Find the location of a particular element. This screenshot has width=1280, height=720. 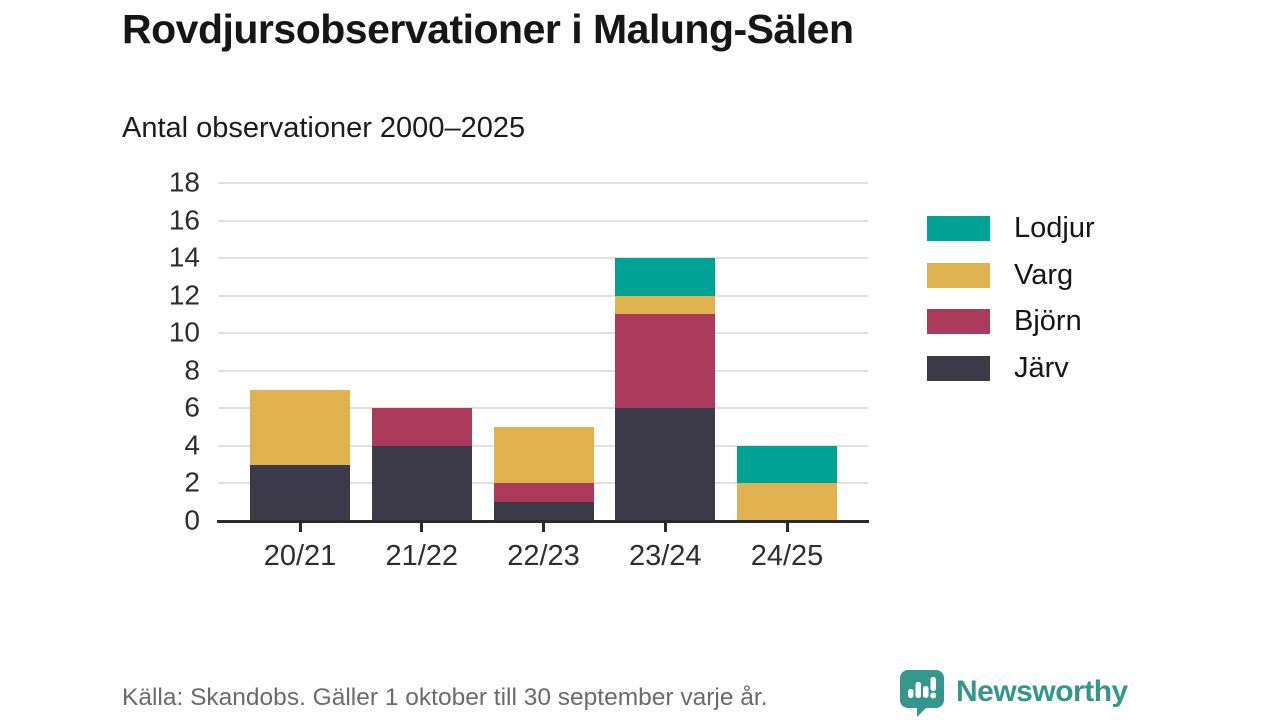

y-tick-label: 4 is located at coordinates (192, 445).